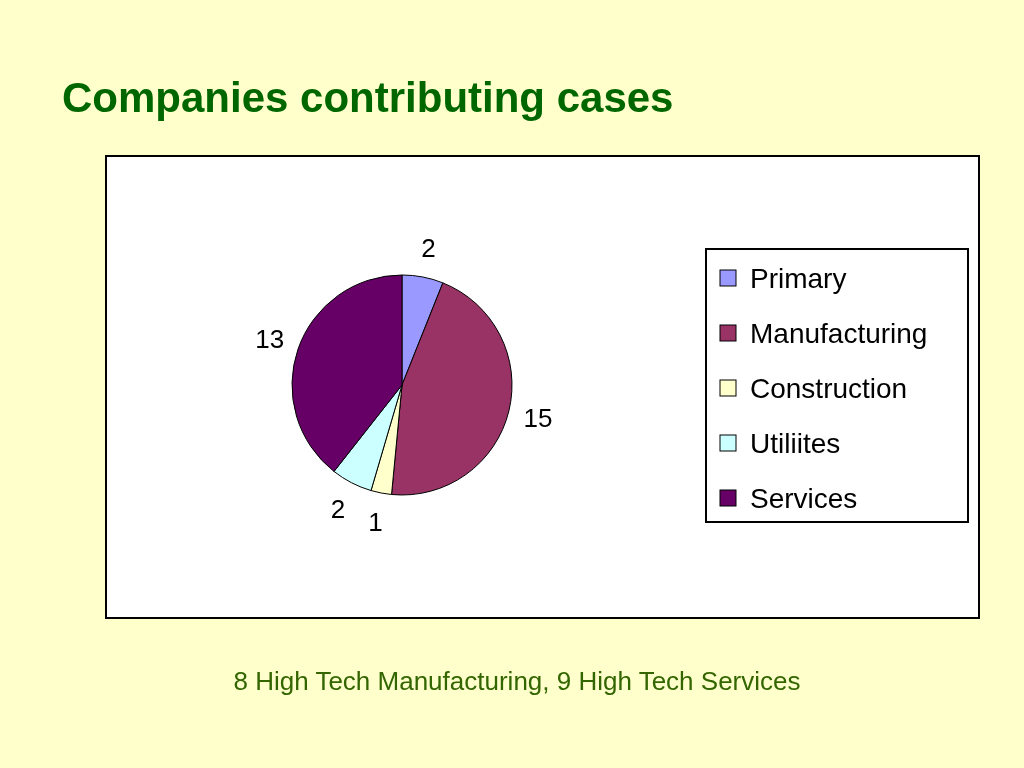 The image size is (1024, 768). Describe the element at coordinates (517, 681) in the screenshot. I see `text: 8 High Tech Manufacturing, 9 High Tech Services` at that location.